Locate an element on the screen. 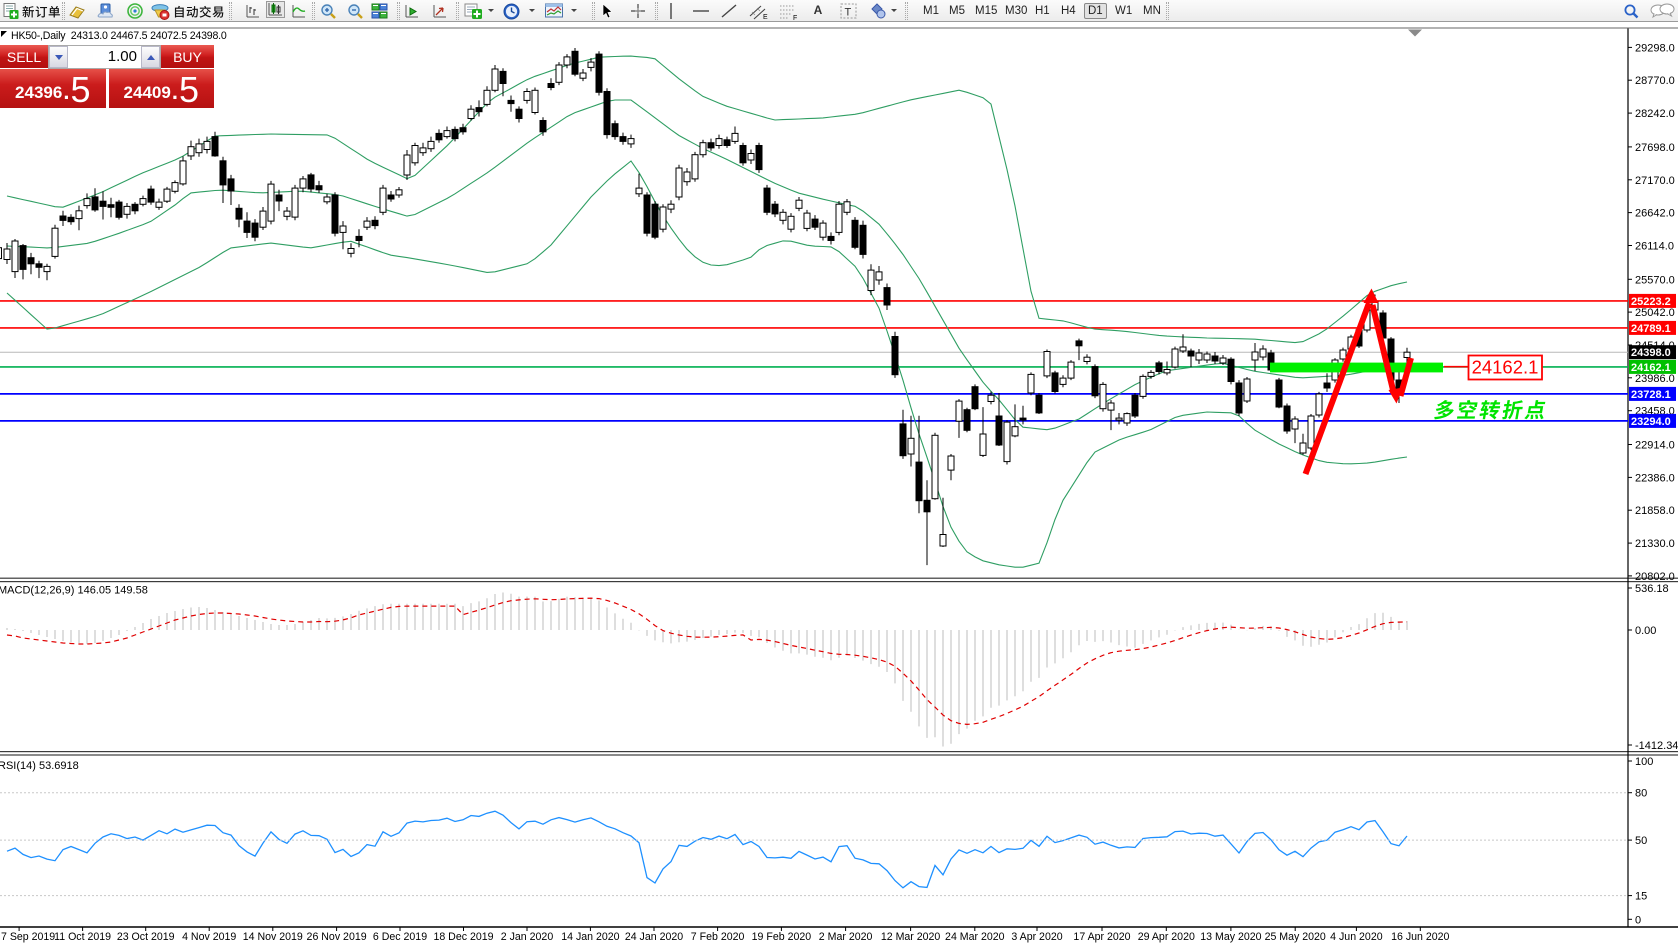  svg-text: 22914.0 is located at coordinates (1655, 446).